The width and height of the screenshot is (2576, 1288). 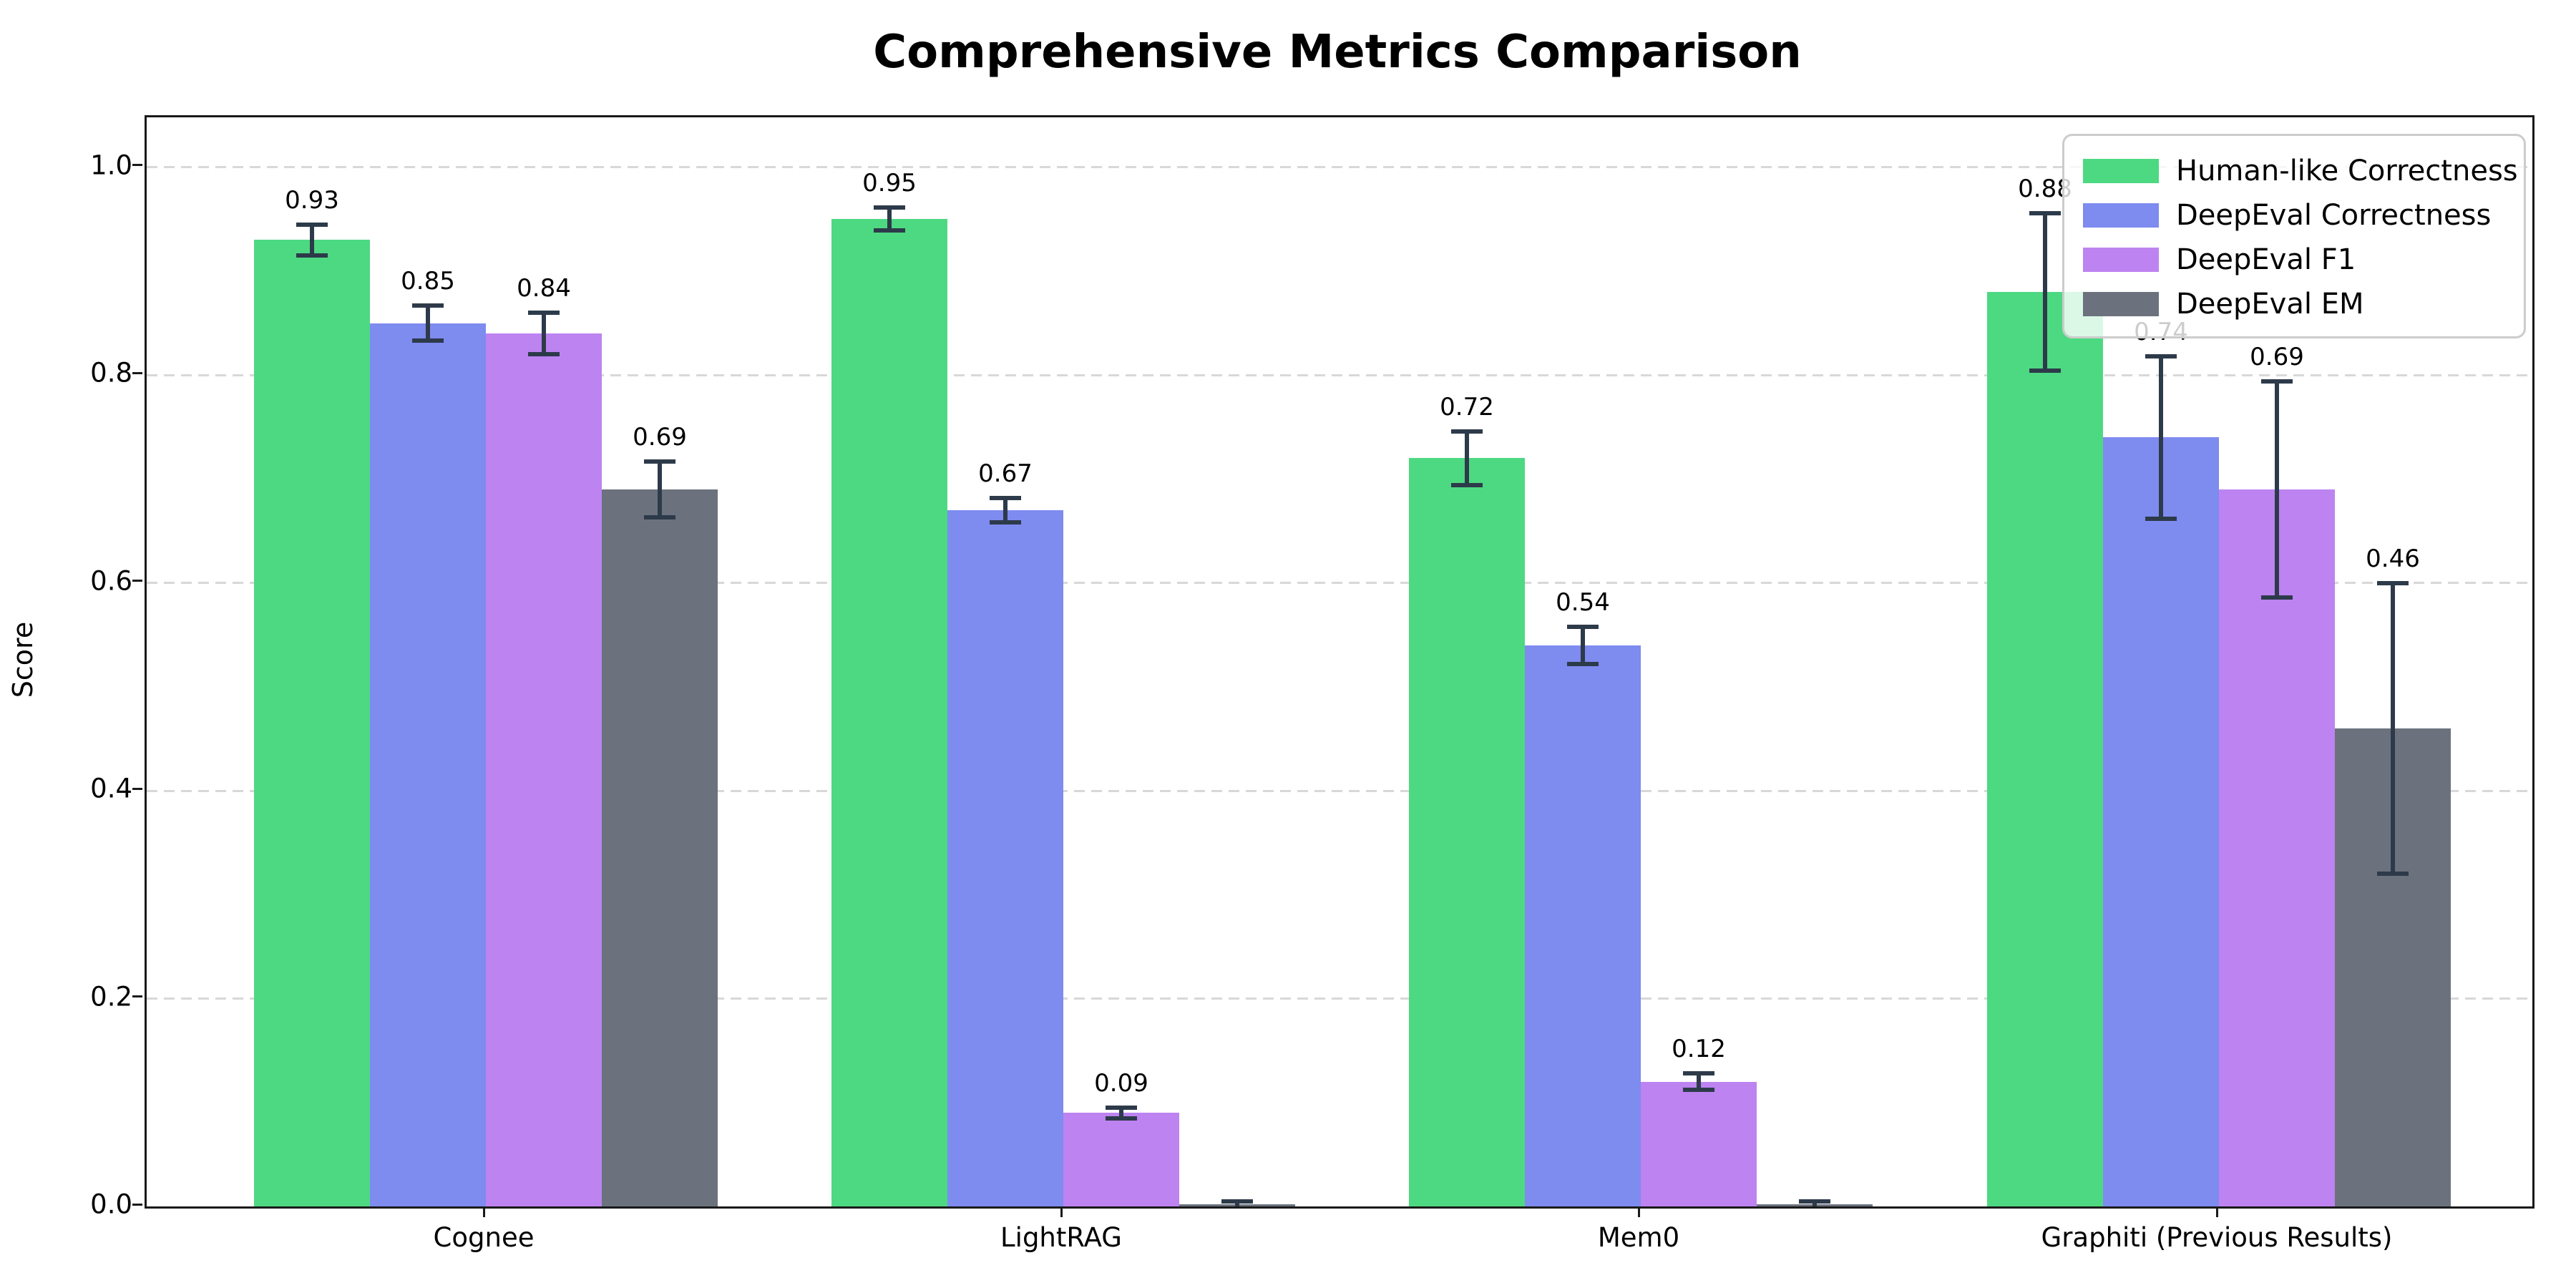 I want to click on legend-label: DeepEval EM, so click(x=2270, y=304).